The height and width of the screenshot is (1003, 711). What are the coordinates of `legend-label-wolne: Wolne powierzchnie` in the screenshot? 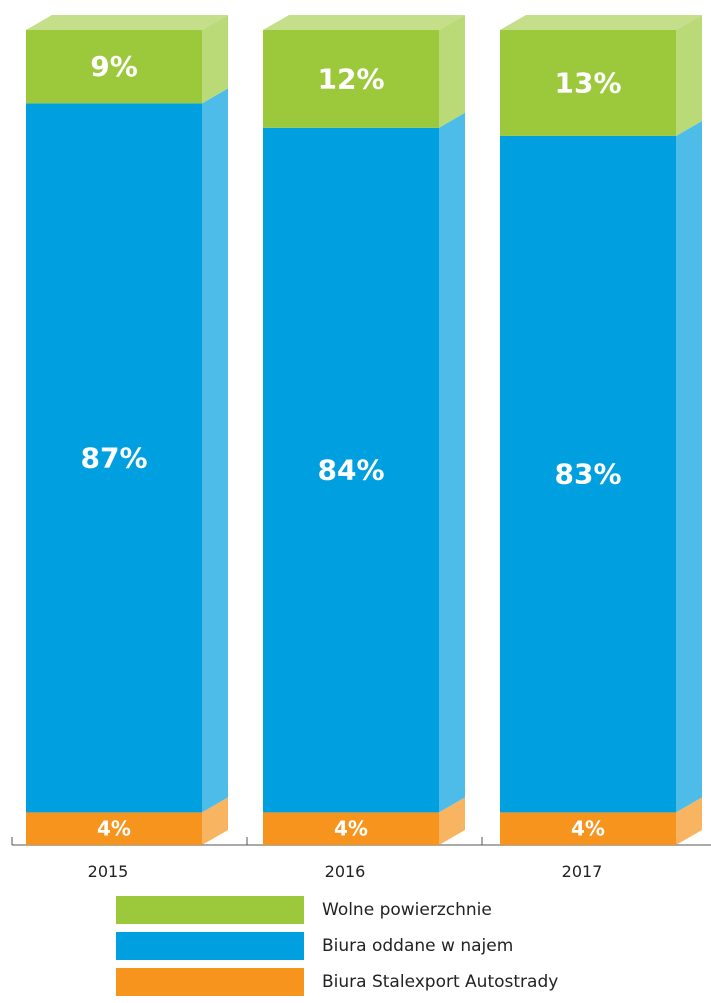 It's located at (407, 910).